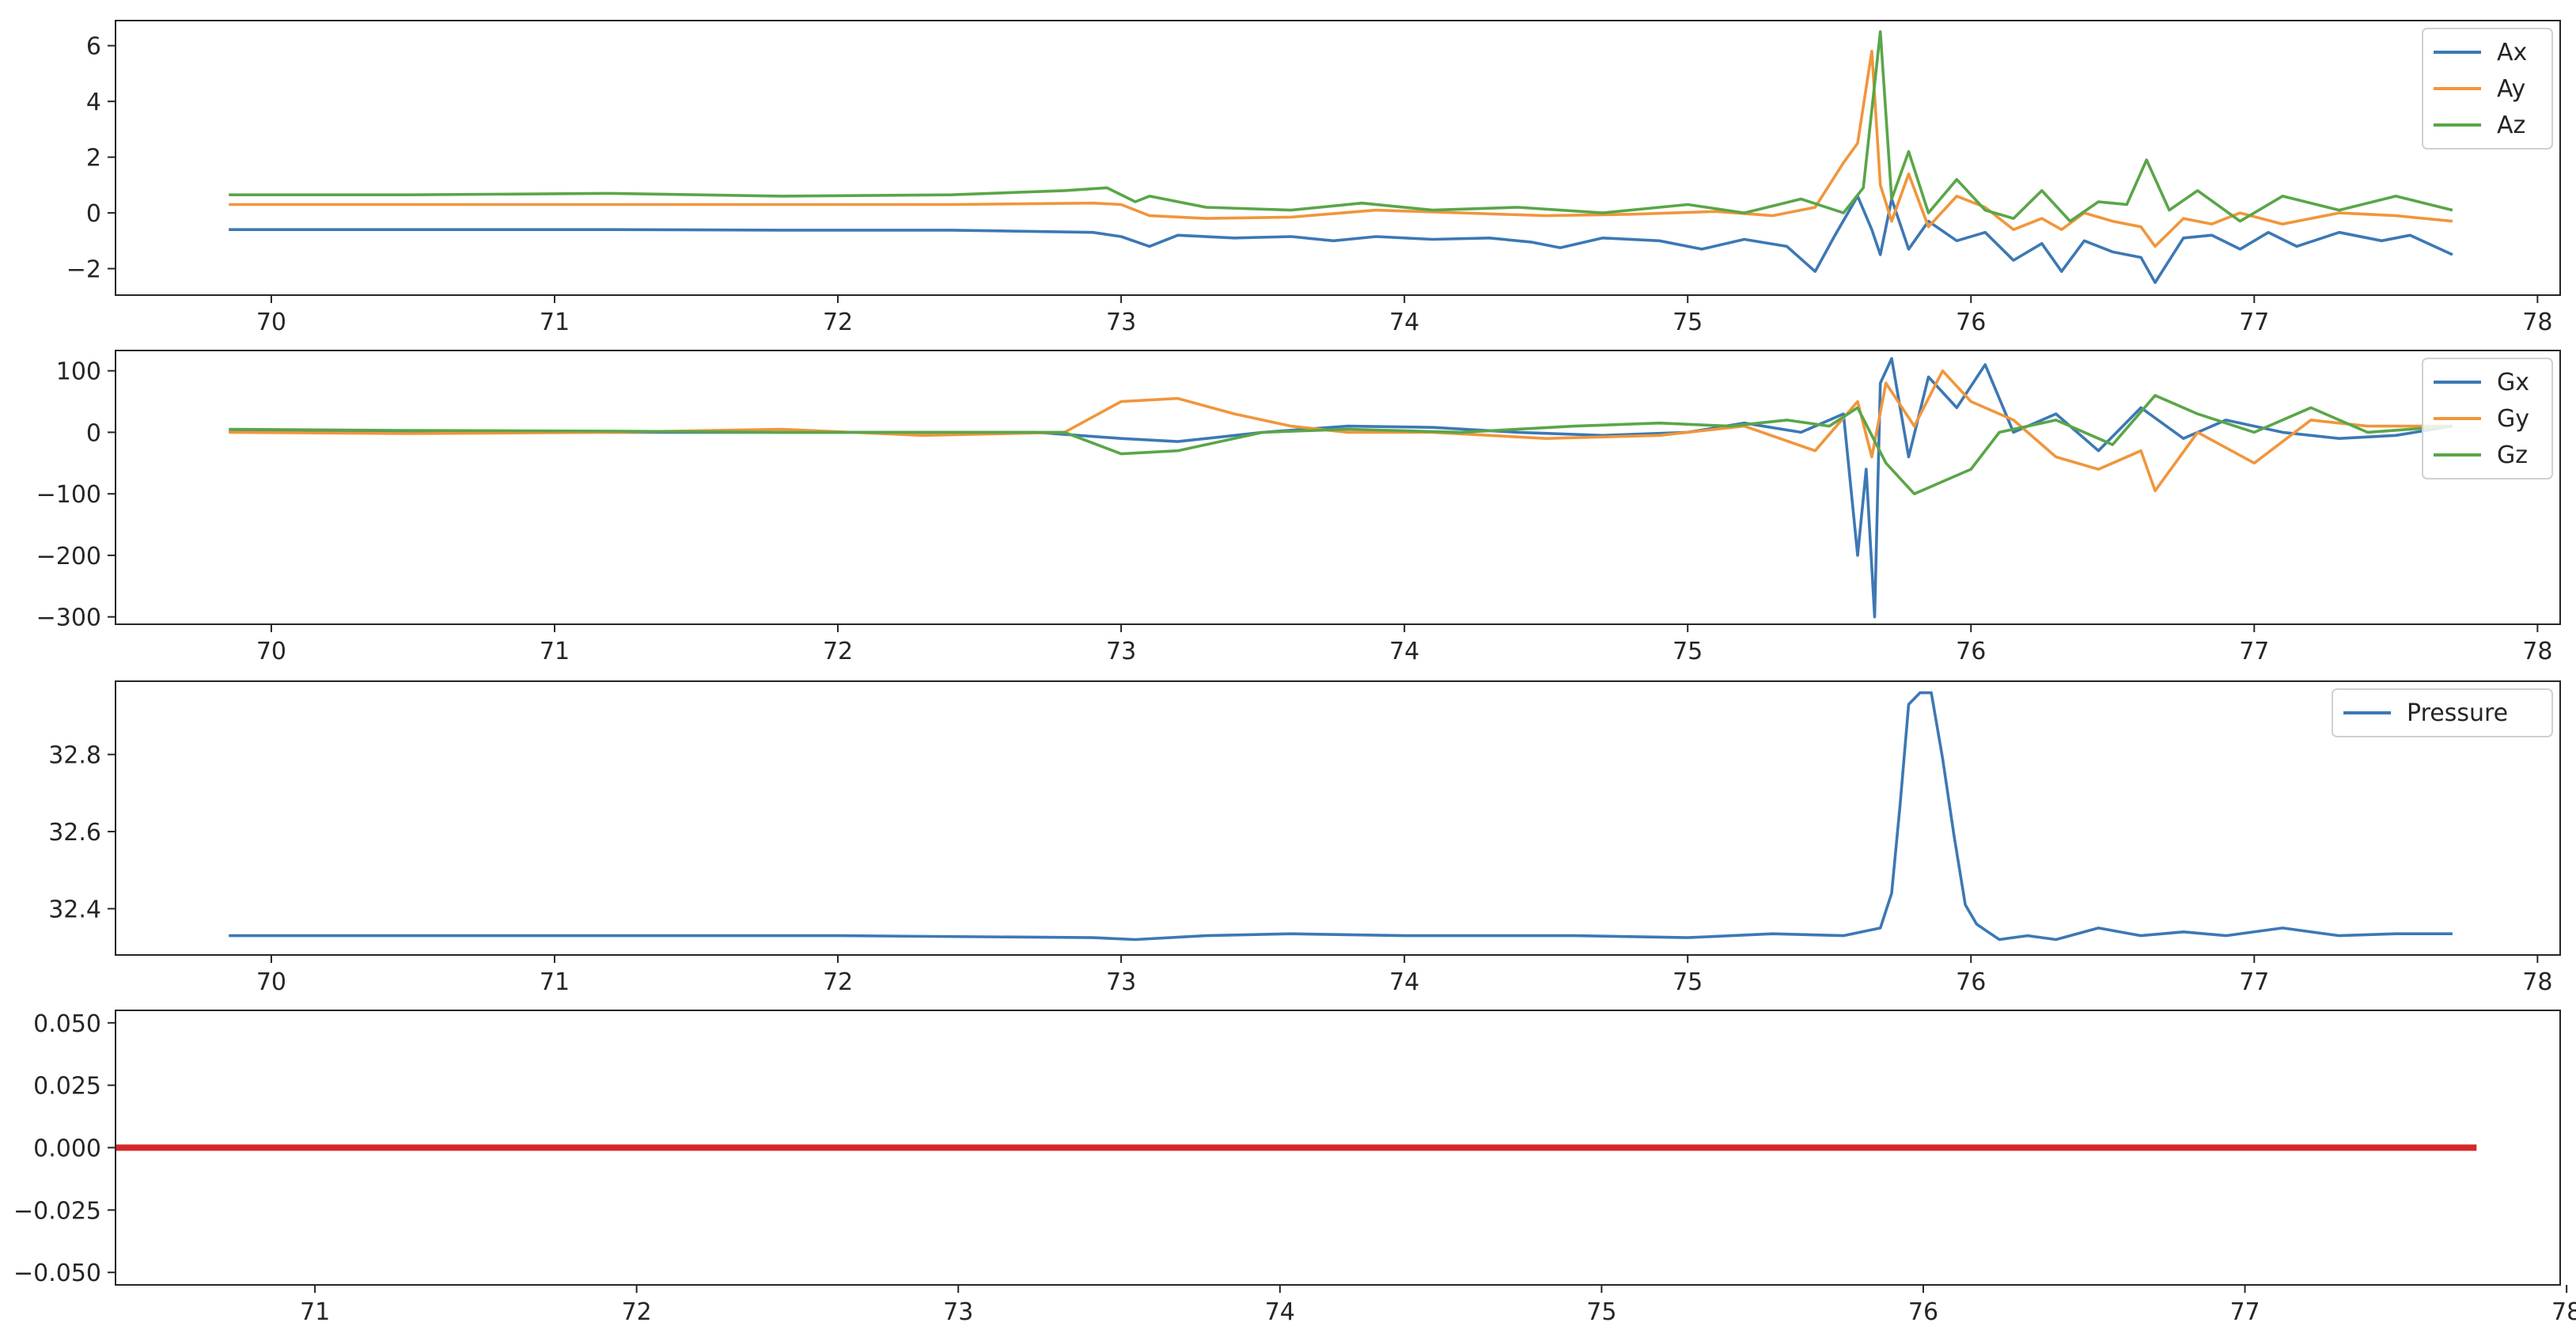  What do you see at coordinates (93, 102) in the screenshot?
I see `y-tick-label: 4` at bounding box center [93, 102].